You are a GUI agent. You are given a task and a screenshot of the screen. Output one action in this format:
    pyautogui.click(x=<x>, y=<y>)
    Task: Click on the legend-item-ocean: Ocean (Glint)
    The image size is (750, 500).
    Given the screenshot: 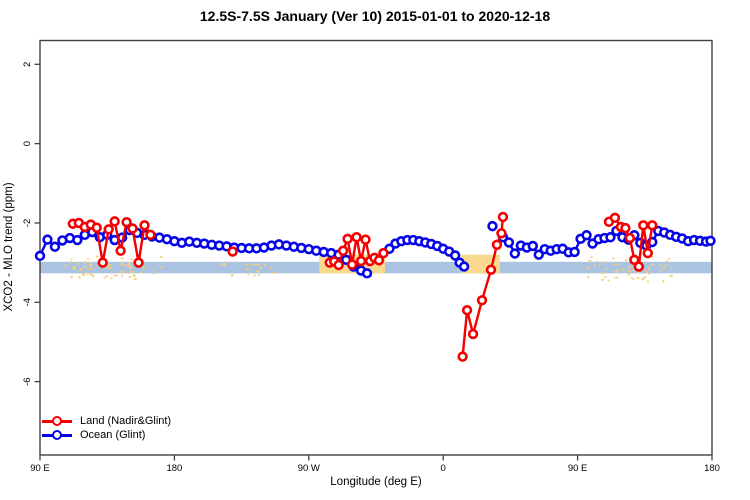 What is the action you would take?
    pyautogui.click(x=106, y=435)
    